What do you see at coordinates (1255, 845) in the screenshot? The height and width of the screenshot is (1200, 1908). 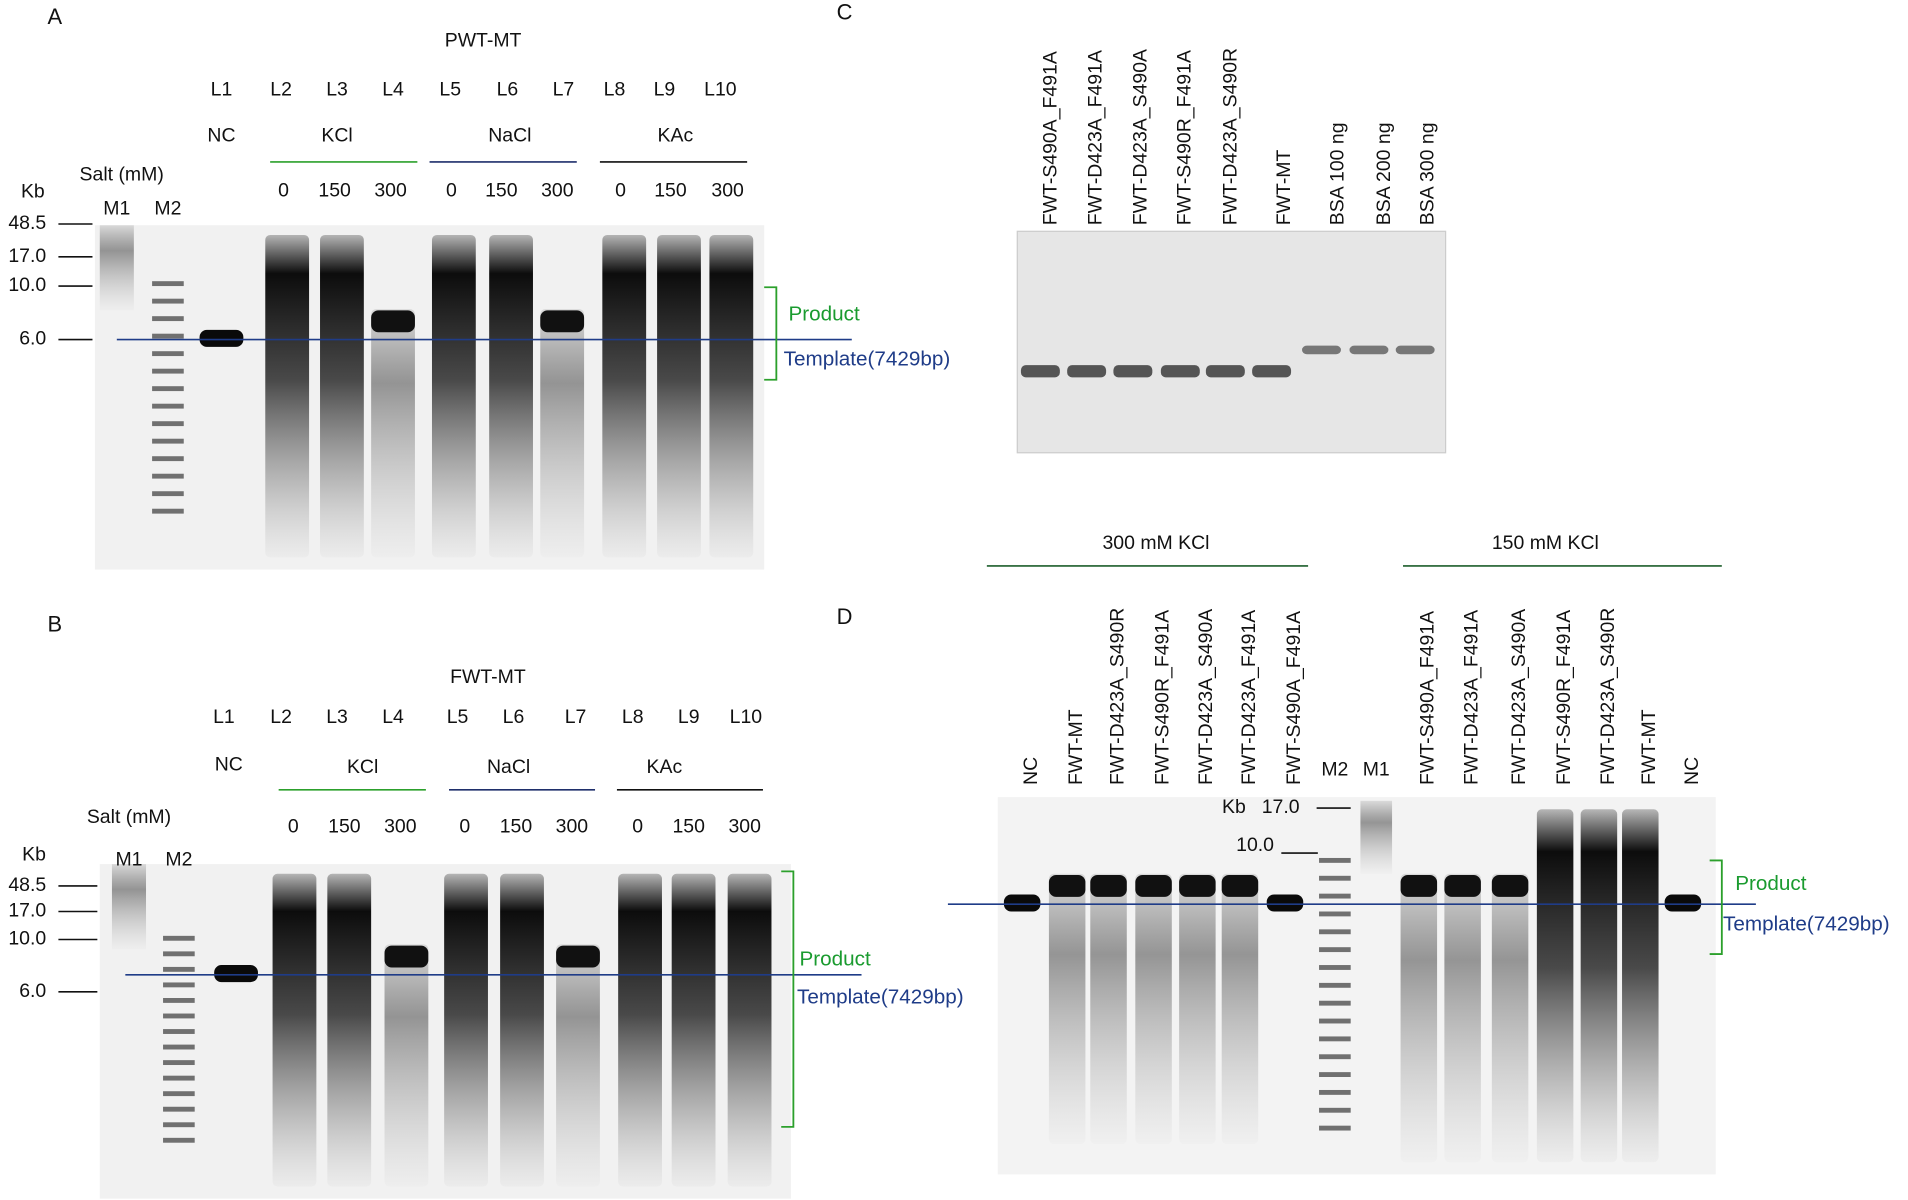 I see `size-label: 10.0` at bounding box center [1255, 845].